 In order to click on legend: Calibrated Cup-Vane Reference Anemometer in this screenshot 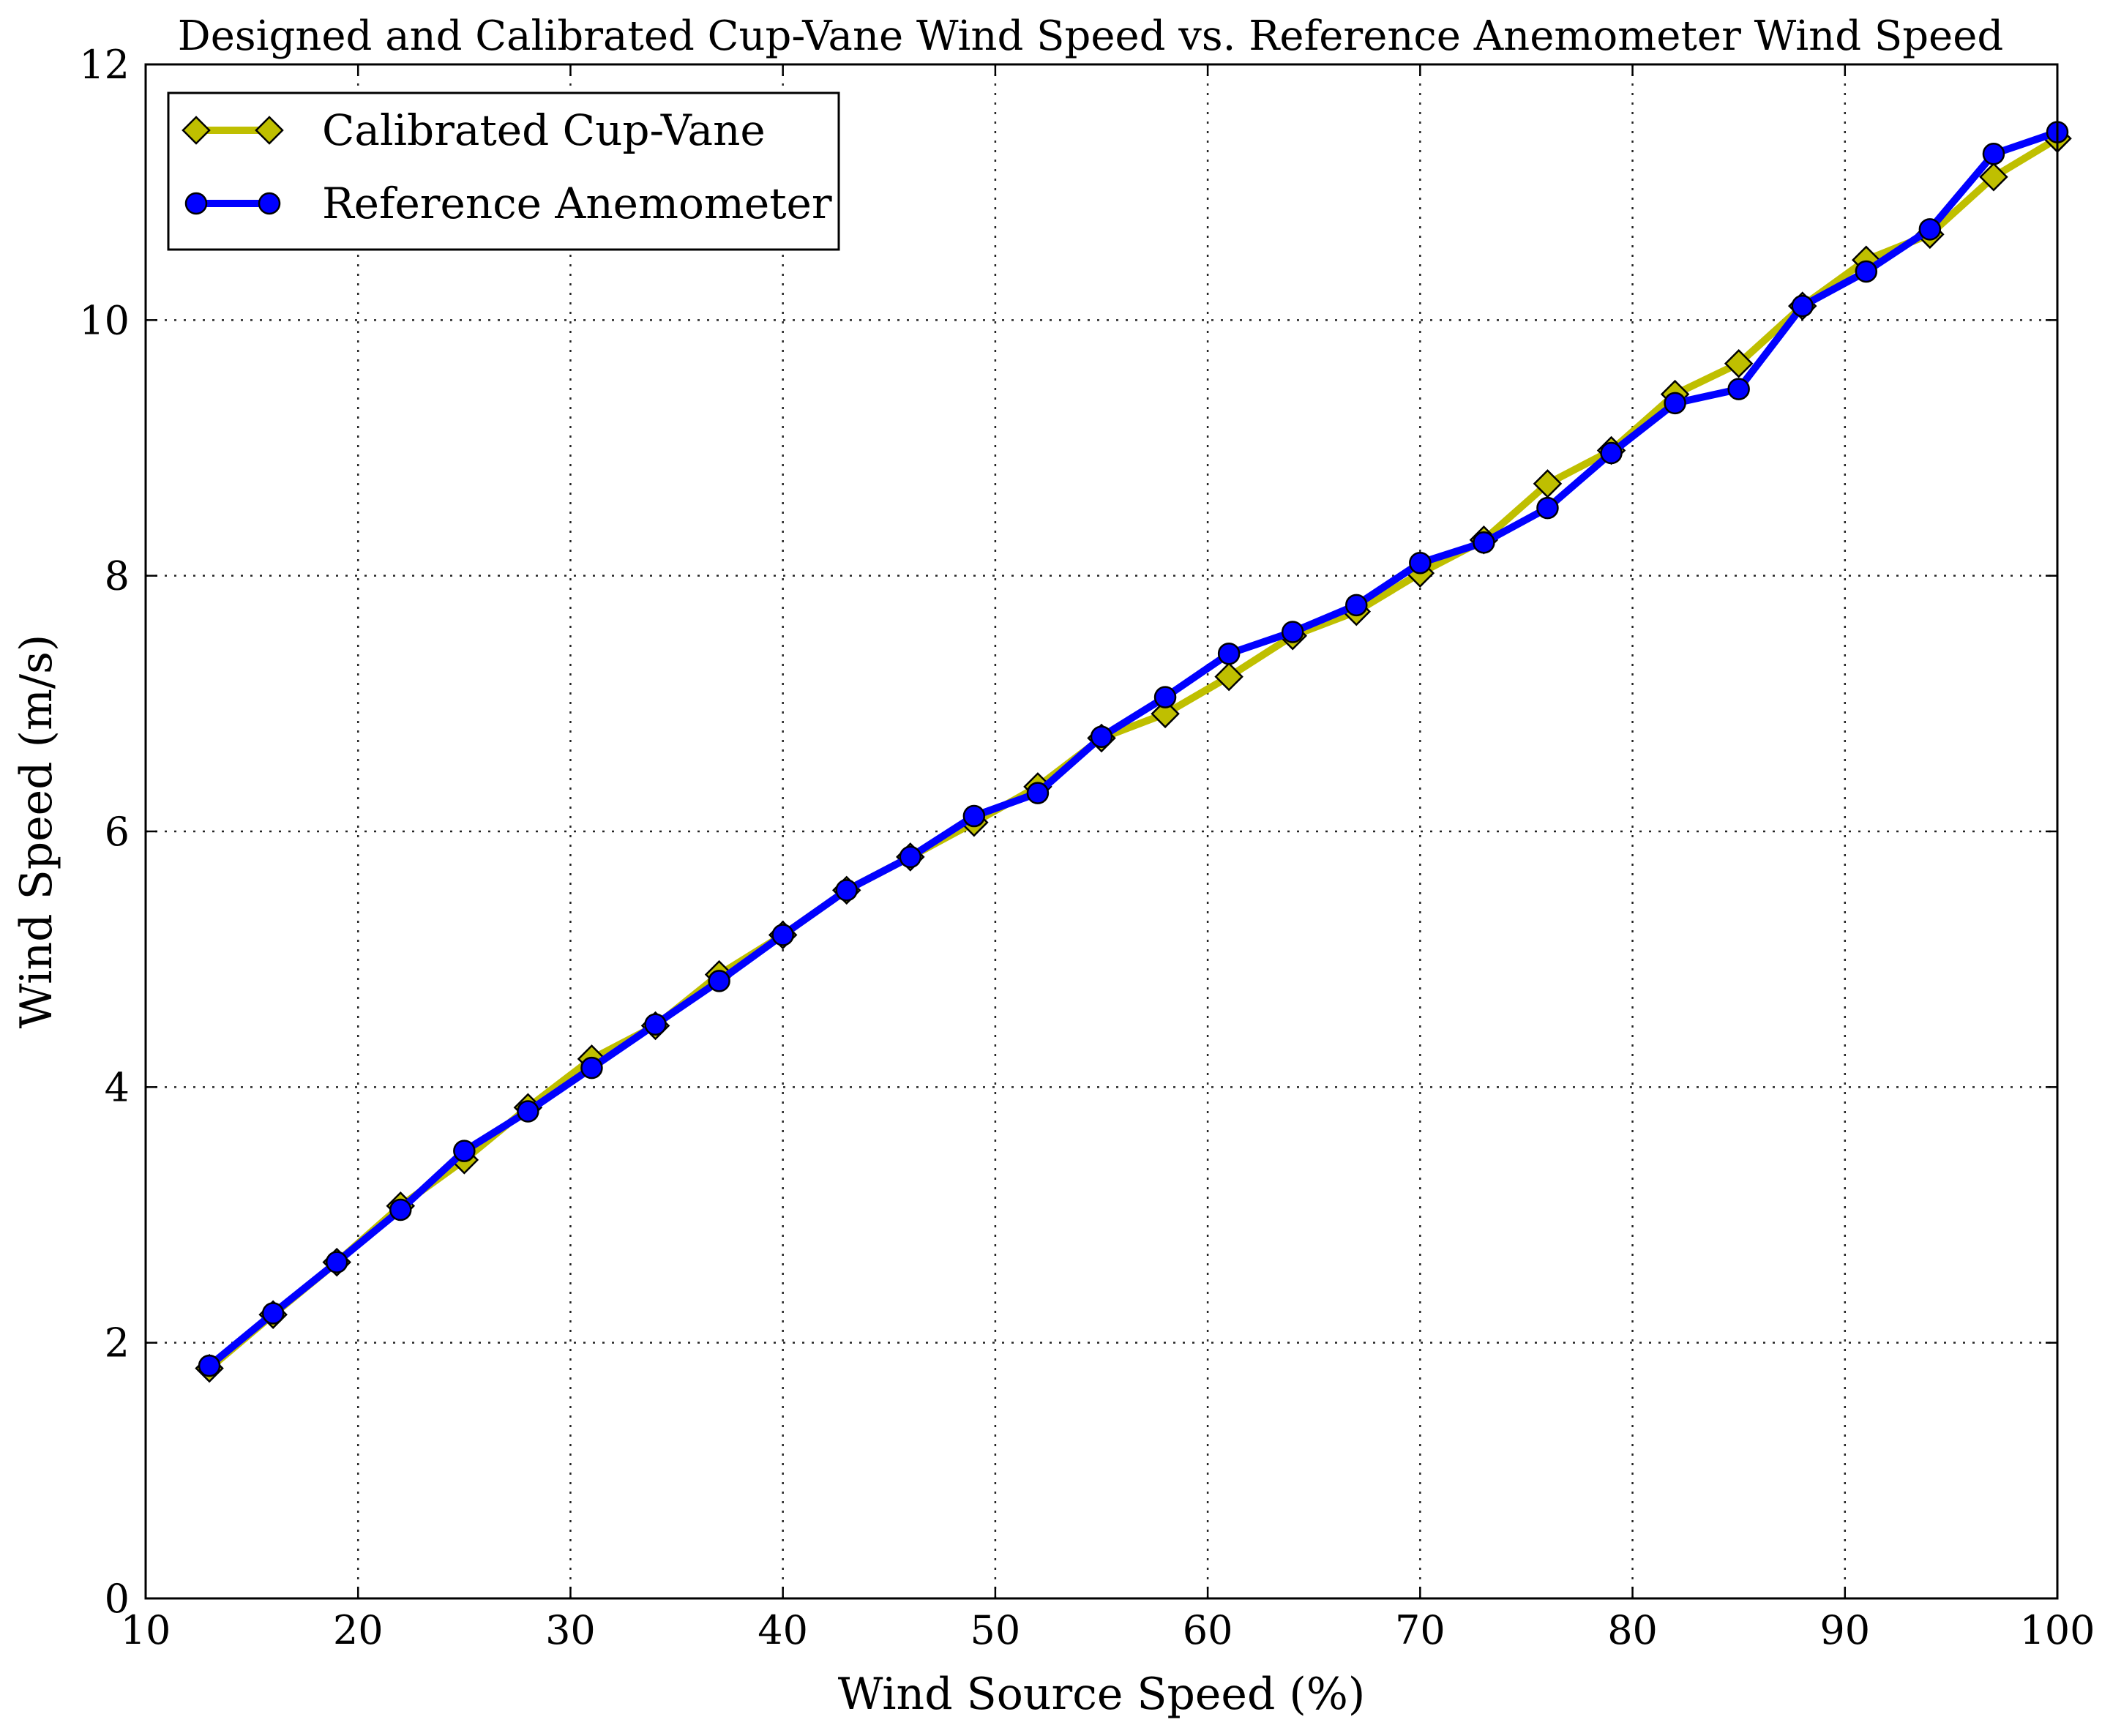, I will do `click(503, 171)`.